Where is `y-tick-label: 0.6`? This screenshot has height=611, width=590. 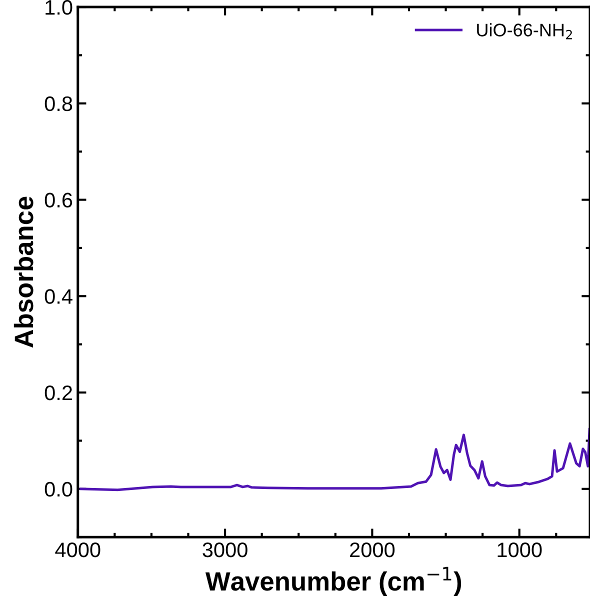 y-tick-label: 0.6 is located at coordinates (58, 200).